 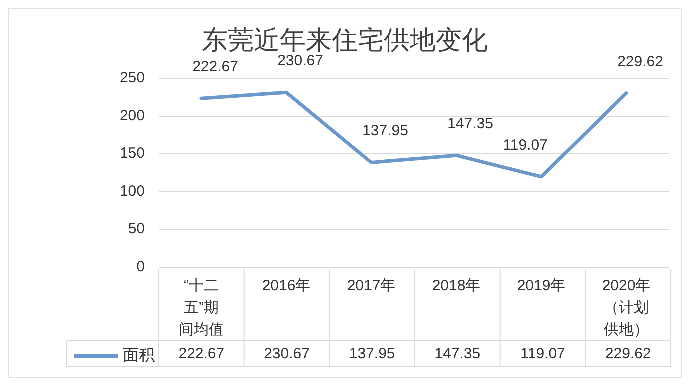 What do you see at coordinates (628, 354) in the screenshot?
I see `data-label: 229.62` at bounding box center [628, 354].